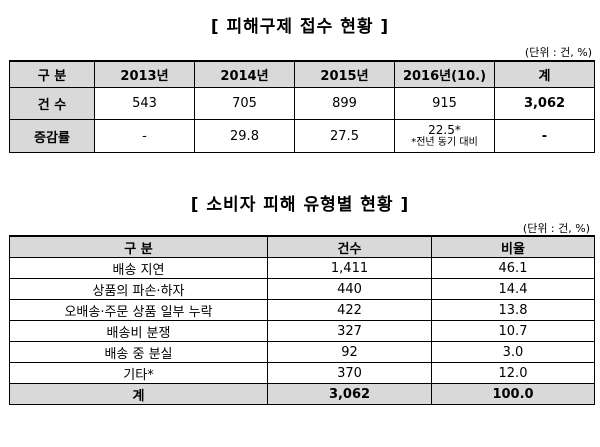 The width and height of the screenshot is (600, 447). I want to click on cell-total: 3,062, so click(544, 103).